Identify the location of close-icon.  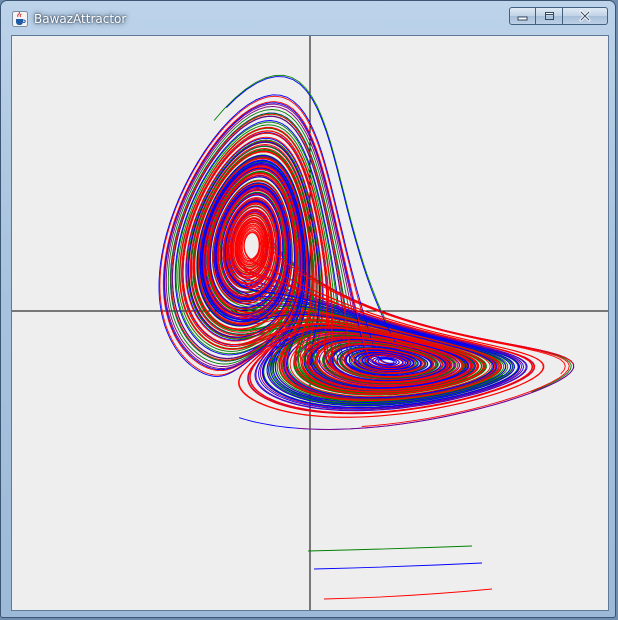
(585, 16).